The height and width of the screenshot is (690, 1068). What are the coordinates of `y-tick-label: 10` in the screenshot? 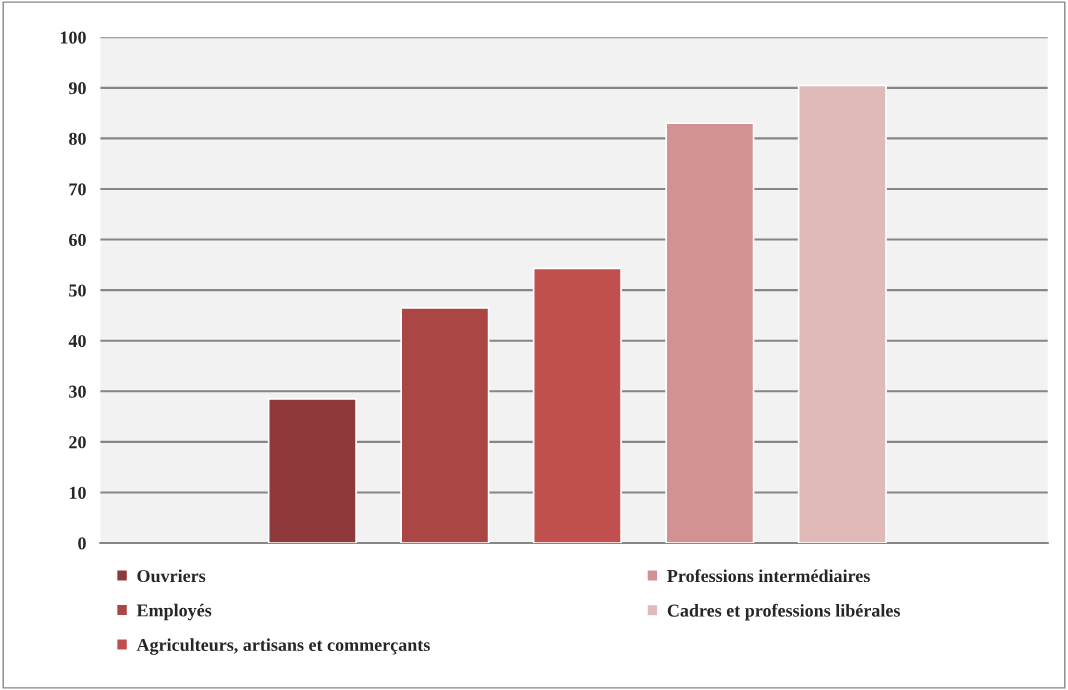 It's located at (77, 492).